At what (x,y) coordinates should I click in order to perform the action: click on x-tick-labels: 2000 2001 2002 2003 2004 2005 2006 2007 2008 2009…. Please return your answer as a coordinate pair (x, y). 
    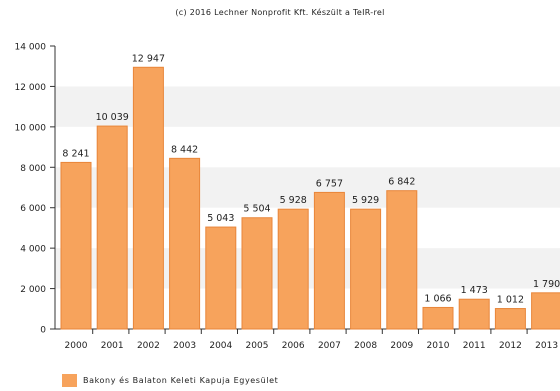
    Looking at the image, I should click on (312, 346).